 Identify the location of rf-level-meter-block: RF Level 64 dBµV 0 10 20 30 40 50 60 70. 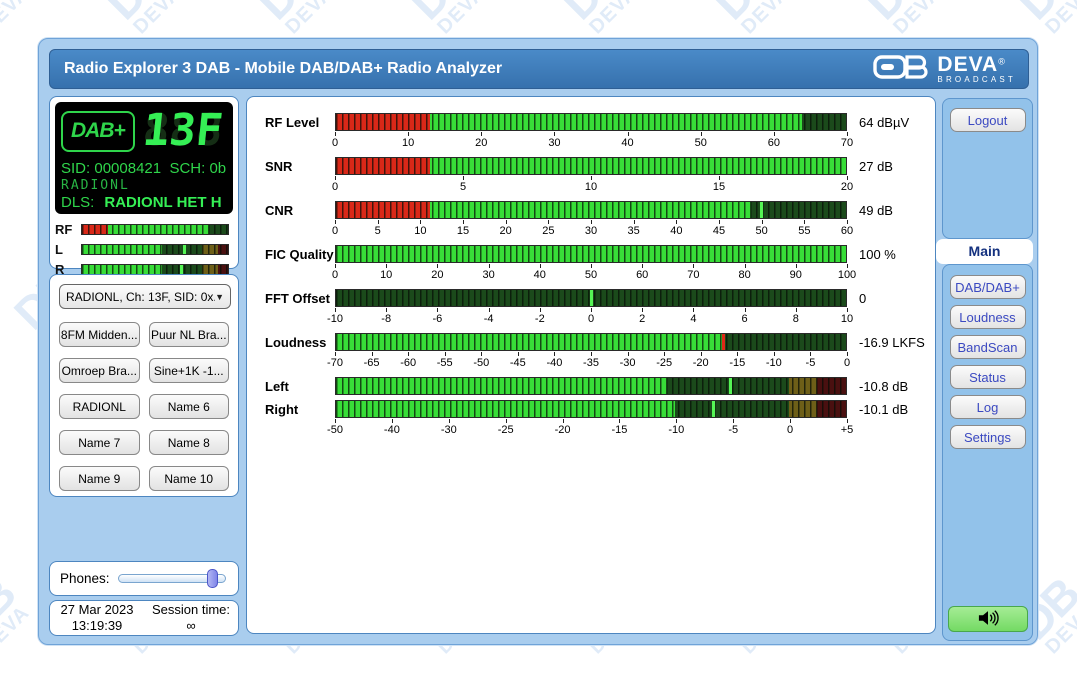
(600, 132).